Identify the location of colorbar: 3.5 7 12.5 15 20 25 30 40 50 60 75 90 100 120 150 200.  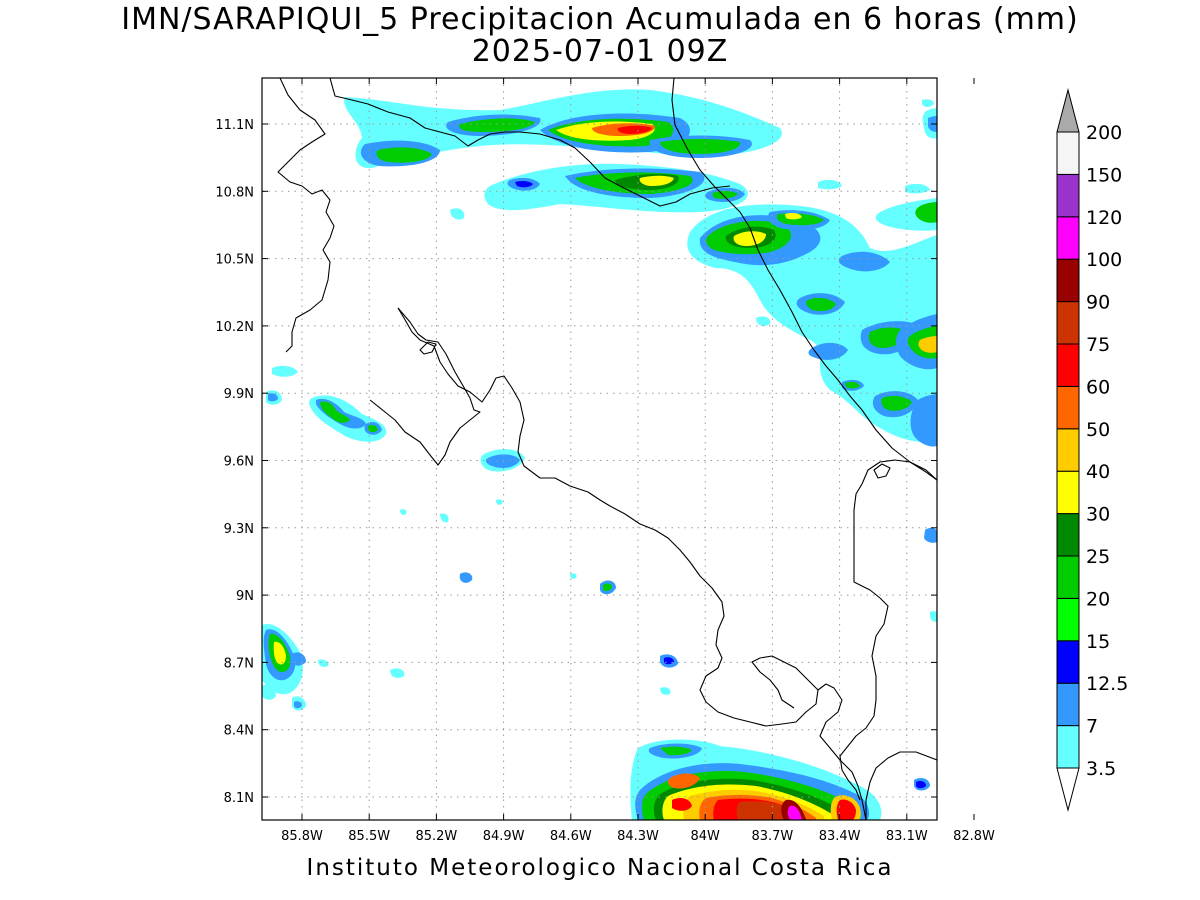
(1092, 450).